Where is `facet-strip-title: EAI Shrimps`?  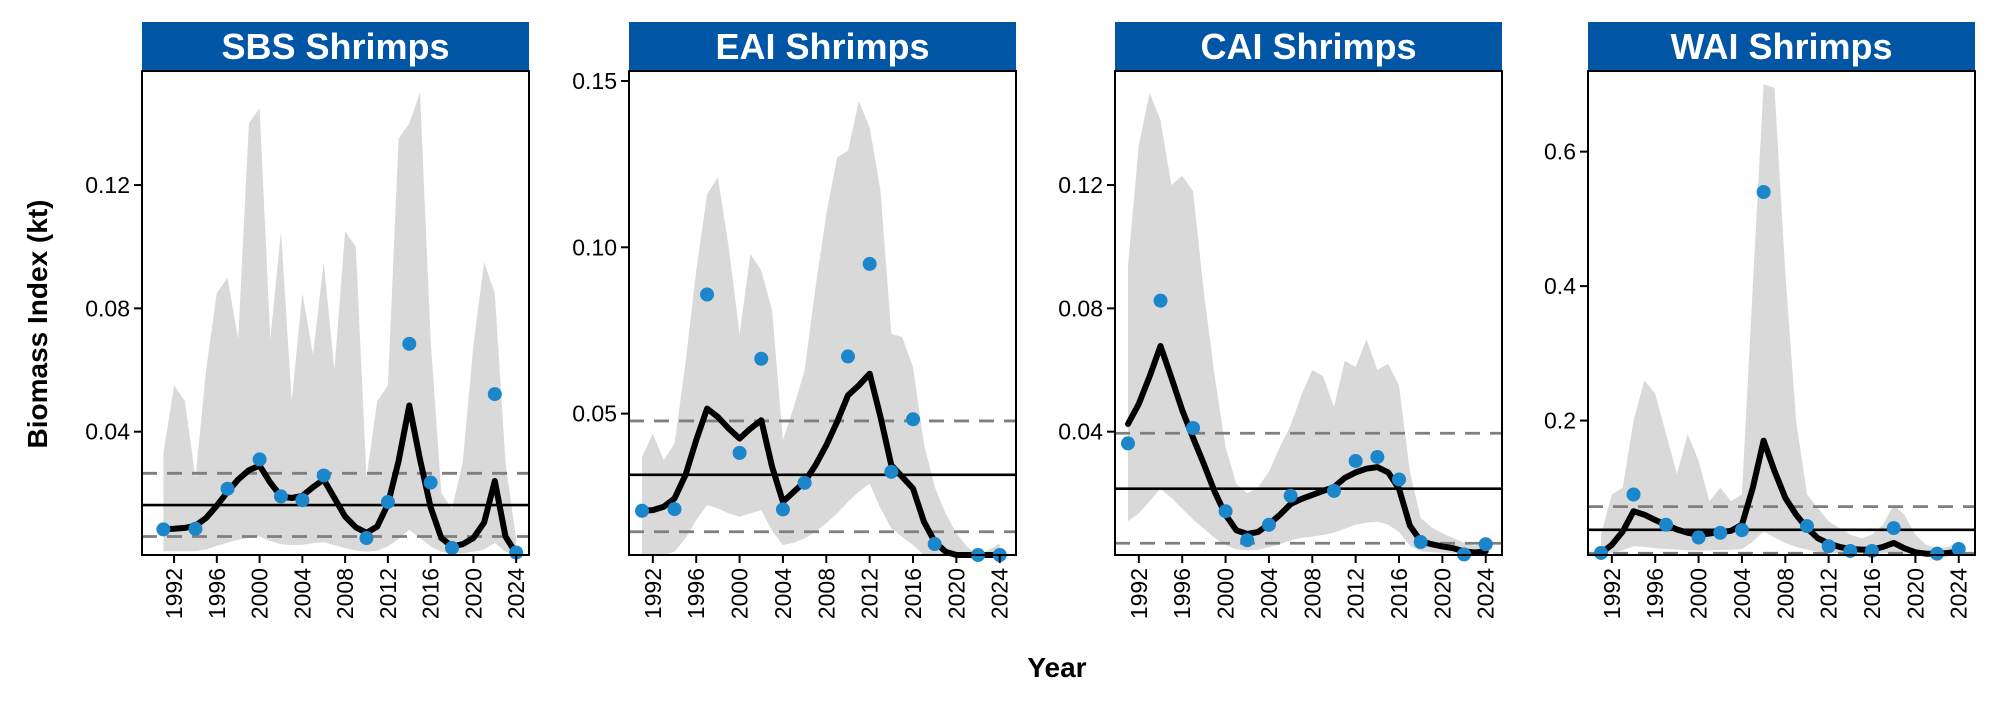
facet-strip-title: EAI Shrimps is located at coordinates (822, 46).